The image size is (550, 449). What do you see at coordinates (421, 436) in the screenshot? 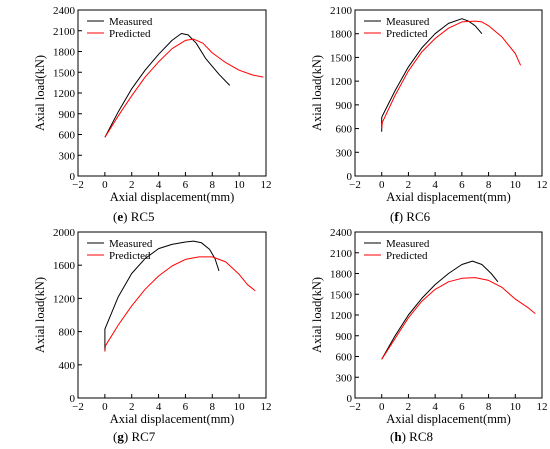
I see `caption-name: RC8` at bounding box center [421, 436].